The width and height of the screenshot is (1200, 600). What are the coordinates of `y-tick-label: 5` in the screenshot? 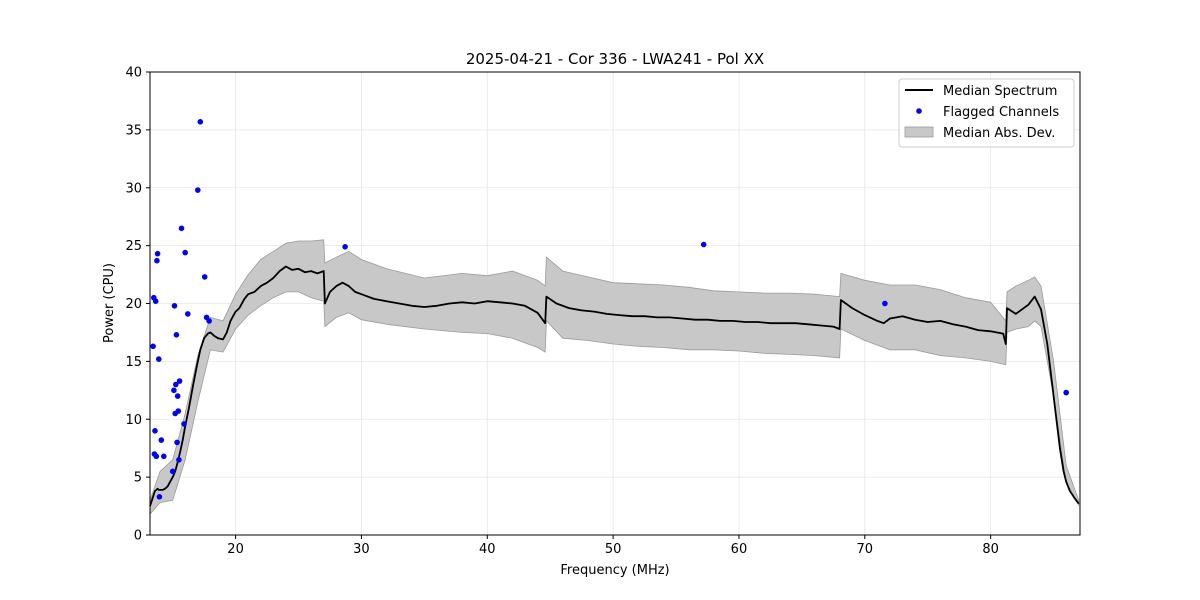 It's located at (138, 478).